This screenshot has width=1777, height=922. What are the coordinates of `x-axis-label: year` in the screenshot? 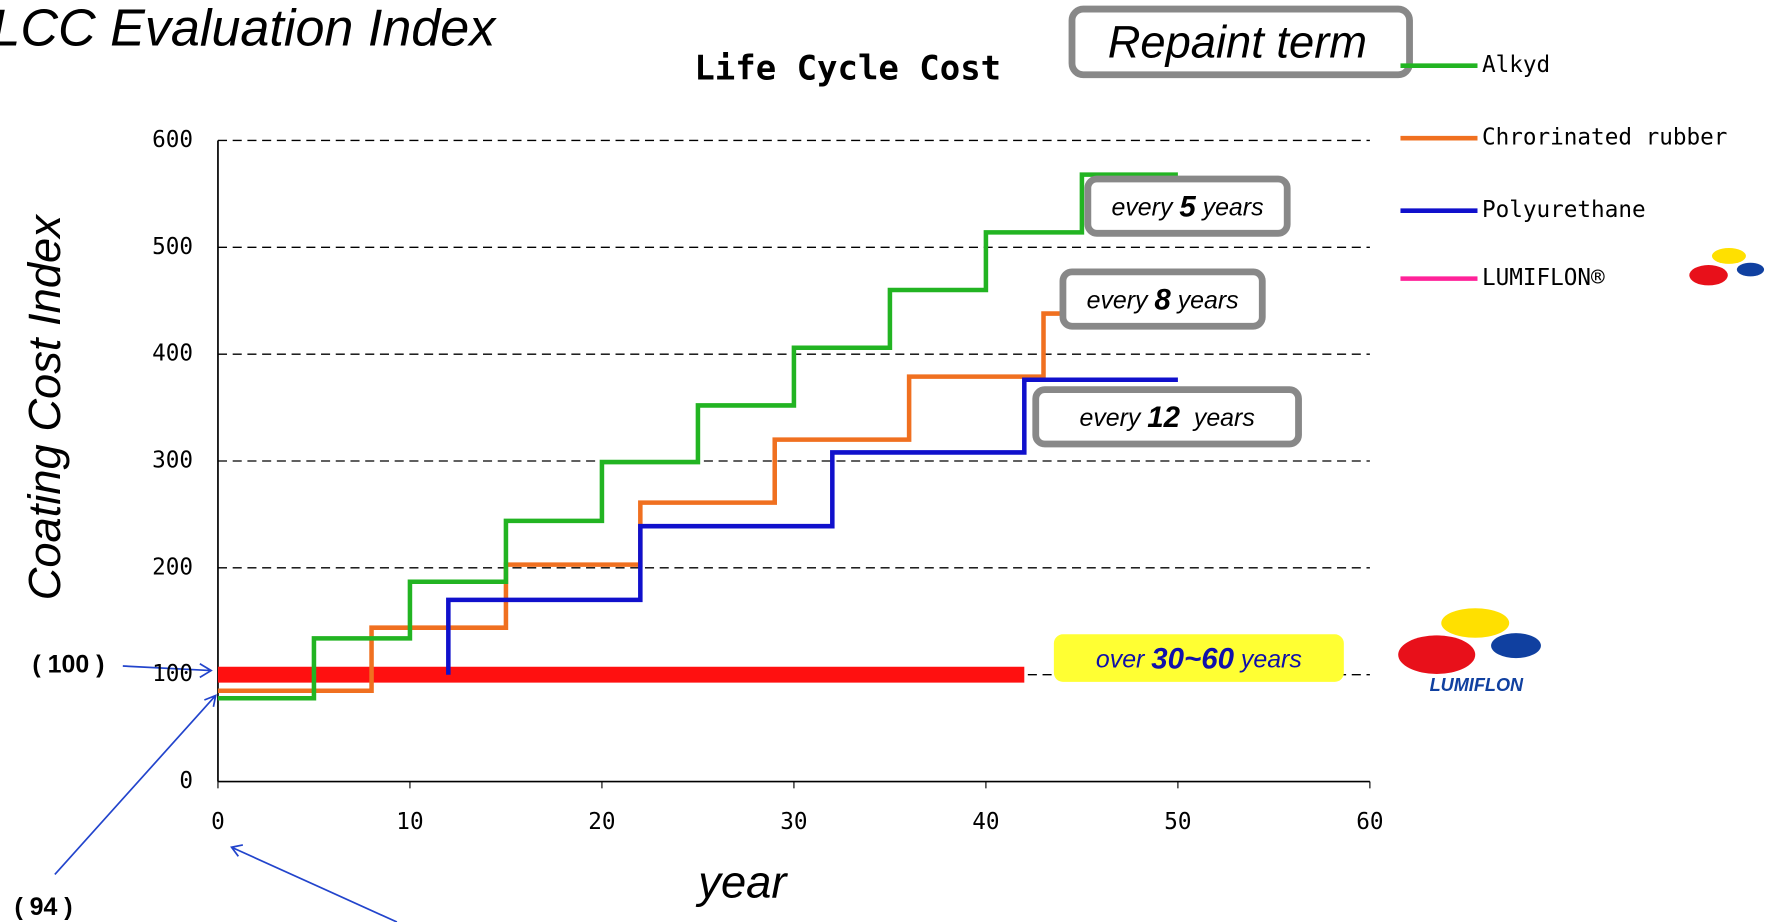 It's located at (741, 882).